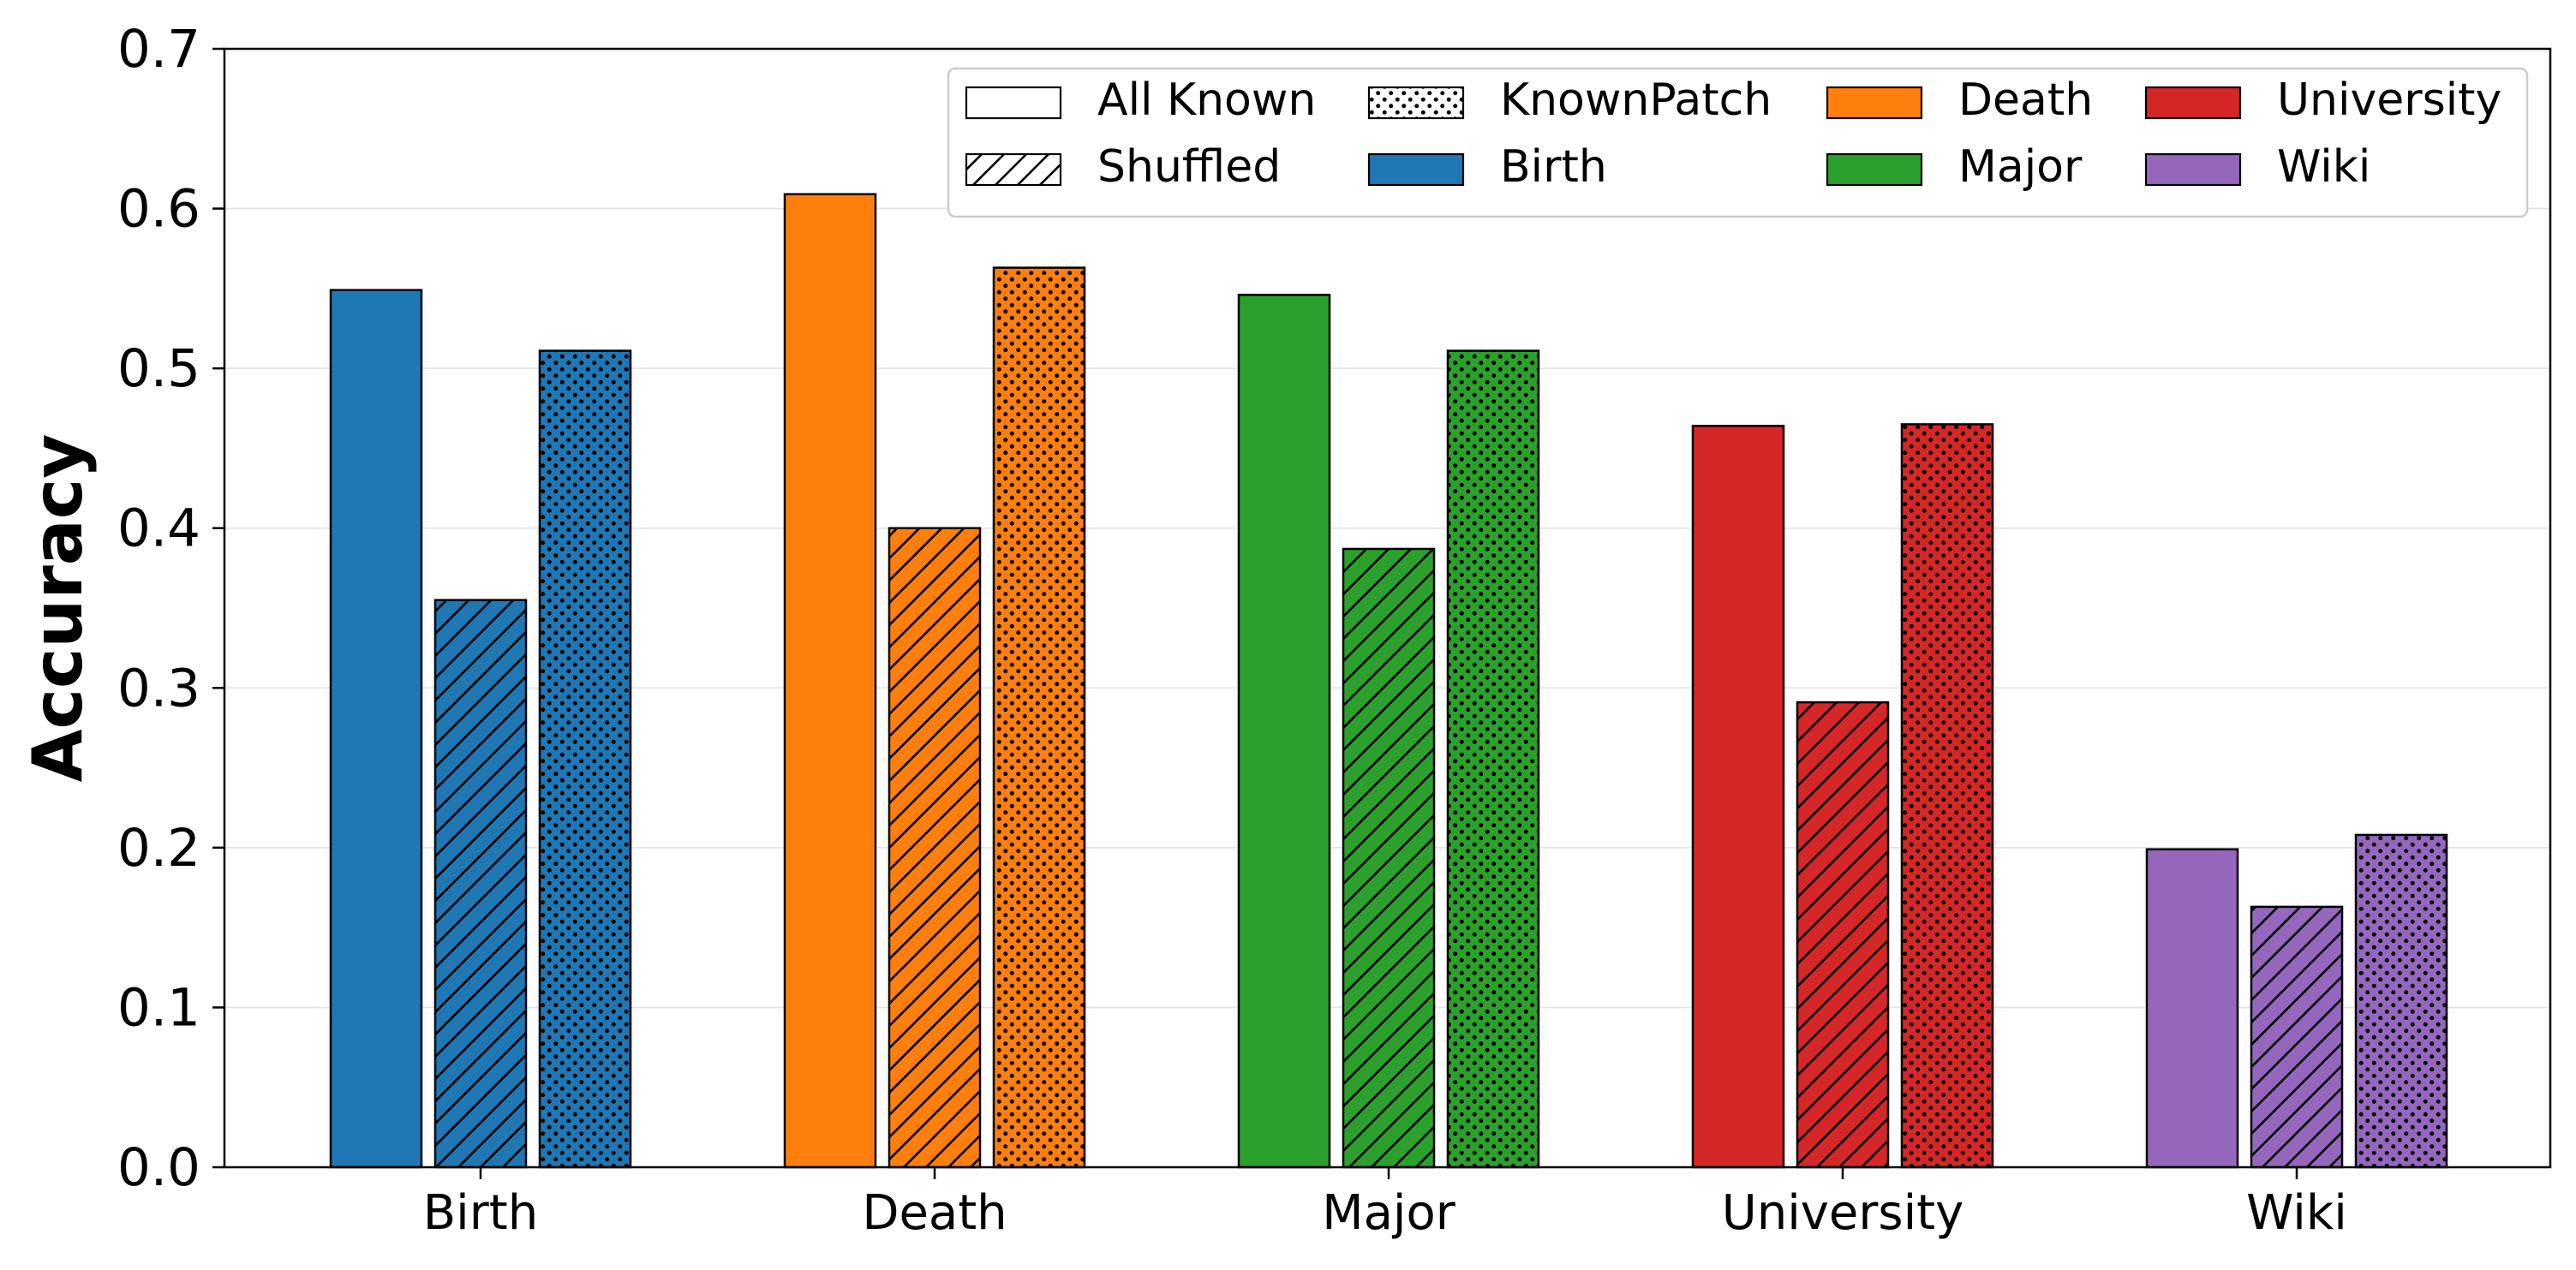 Image resolution: width=2576 pixels, height=1270 pixels. Describe the element at coordinates (158, 1008) in the screenshot. I see `y-tick-label: 0.1` at that location.